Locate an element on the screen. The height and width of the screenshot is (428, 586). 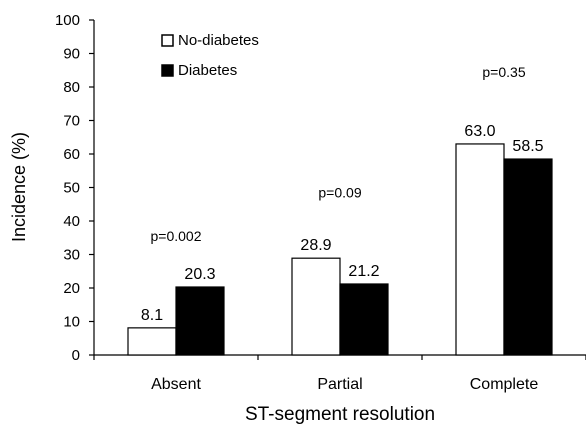
y-tick-label: 50 is located at coordinates (71, 188).